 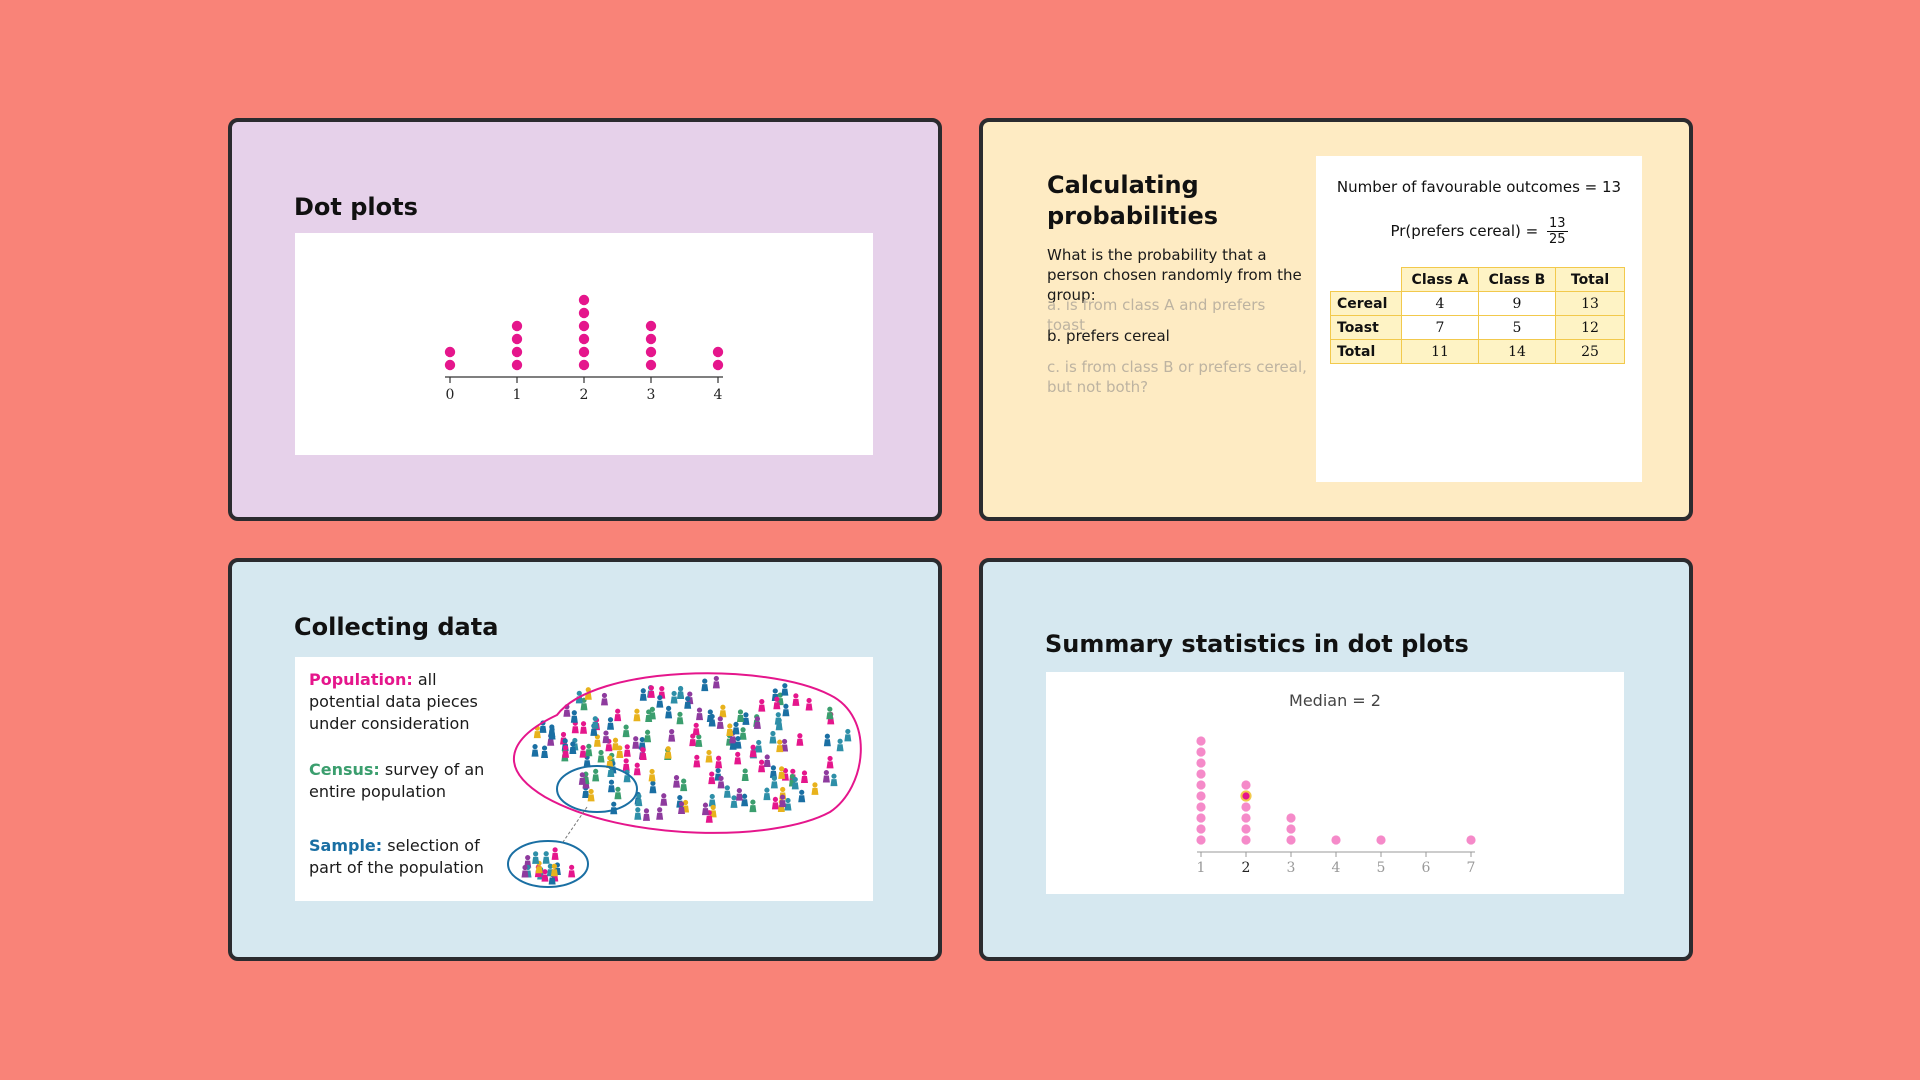 I want to click on fraction-denominator: 25, so click(x=1557, y=239).